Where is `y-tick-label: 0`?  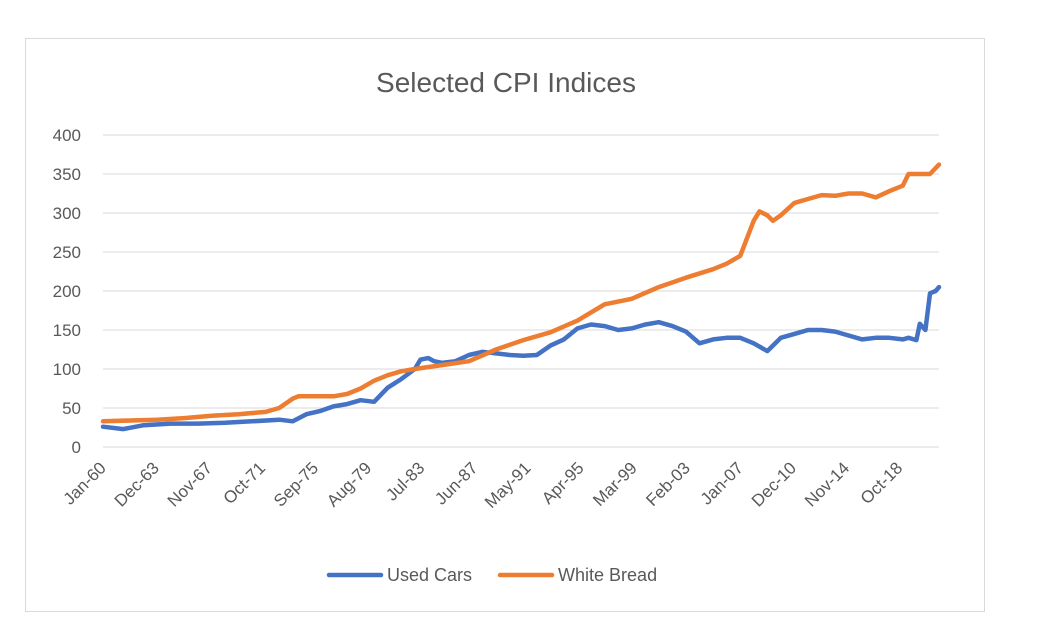 y-tick-label: 0 is located at coordinates (76, 447).